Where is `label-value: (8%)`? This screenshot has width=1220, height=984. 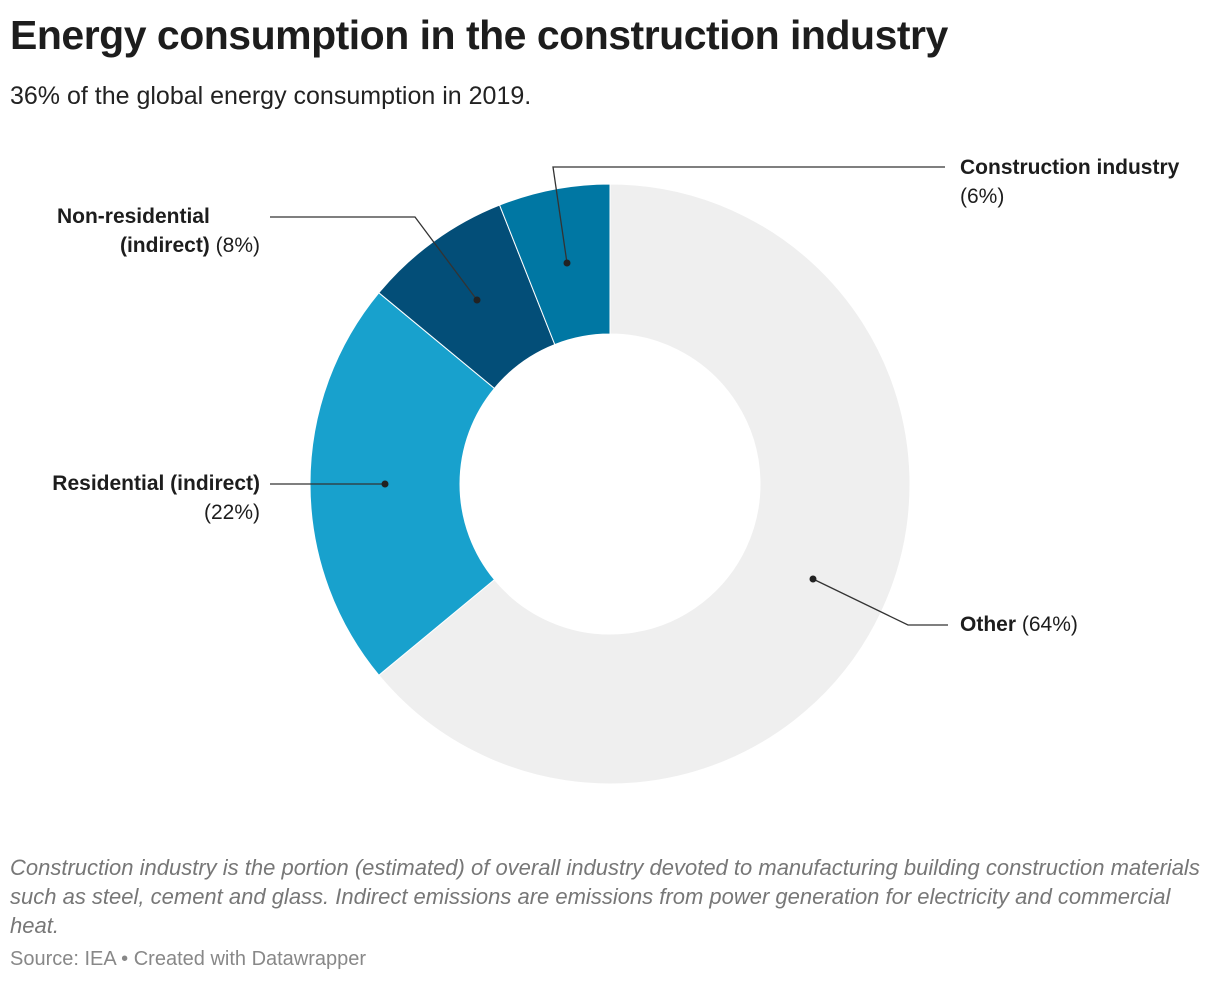
label-value: (8%) is located at coordinates (237, 245).